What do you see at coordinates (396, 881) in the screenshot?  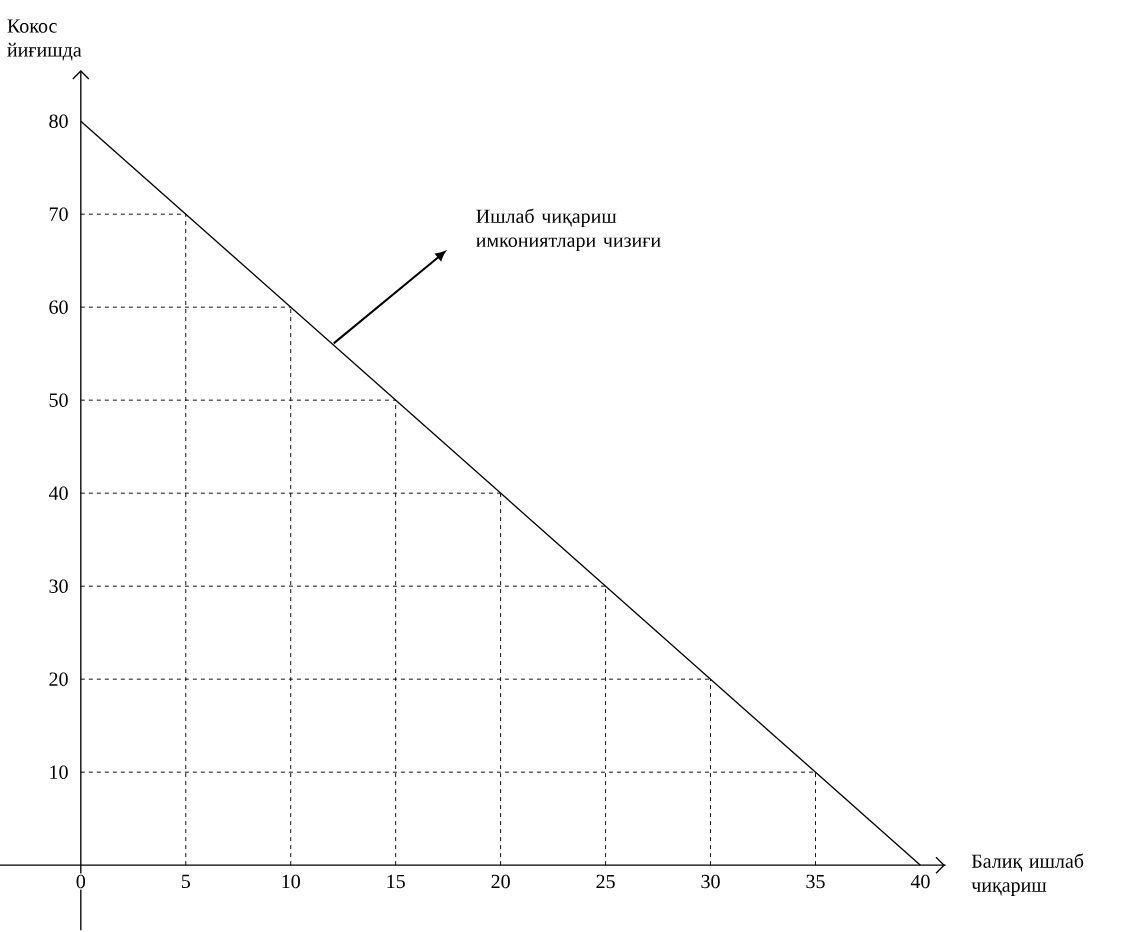 I see `x-tick-label: 15` at bounding box center [396, 881].